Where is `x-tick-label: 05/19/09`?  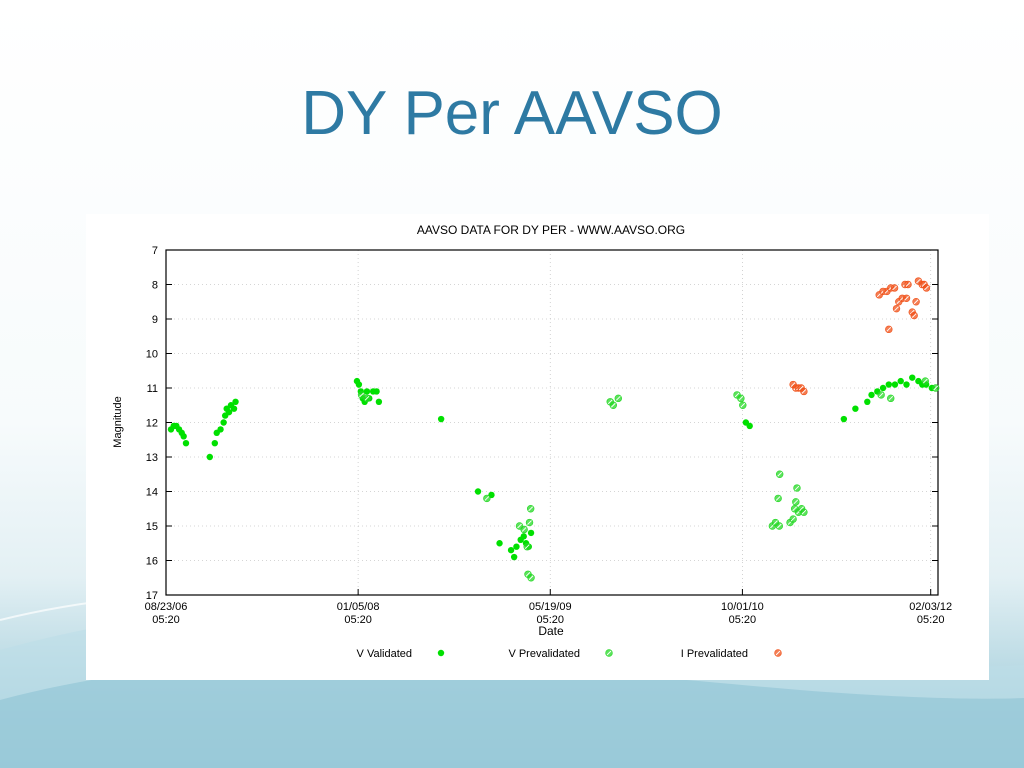 x-tick-label: 05/19/09 is located at coordinates (550, 607).